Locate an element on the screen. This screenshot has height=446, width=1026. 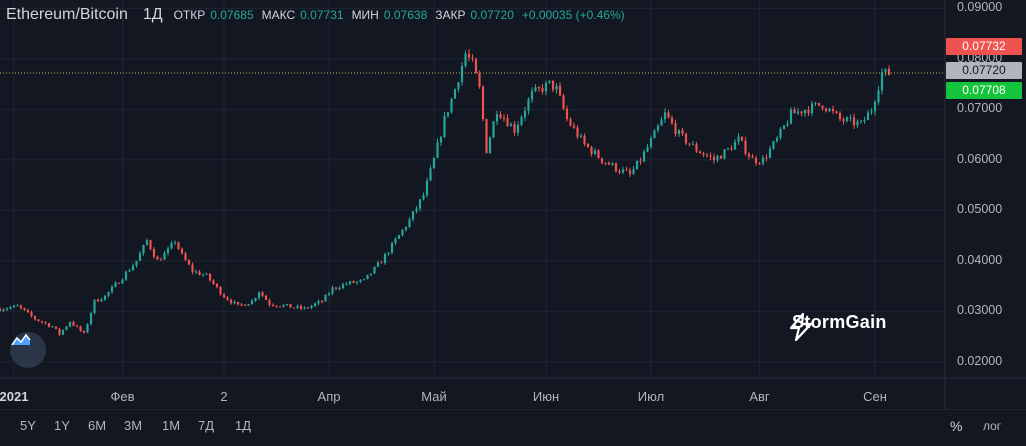
timeframe-button-3m: 3M is located at coordinates (133, 425).